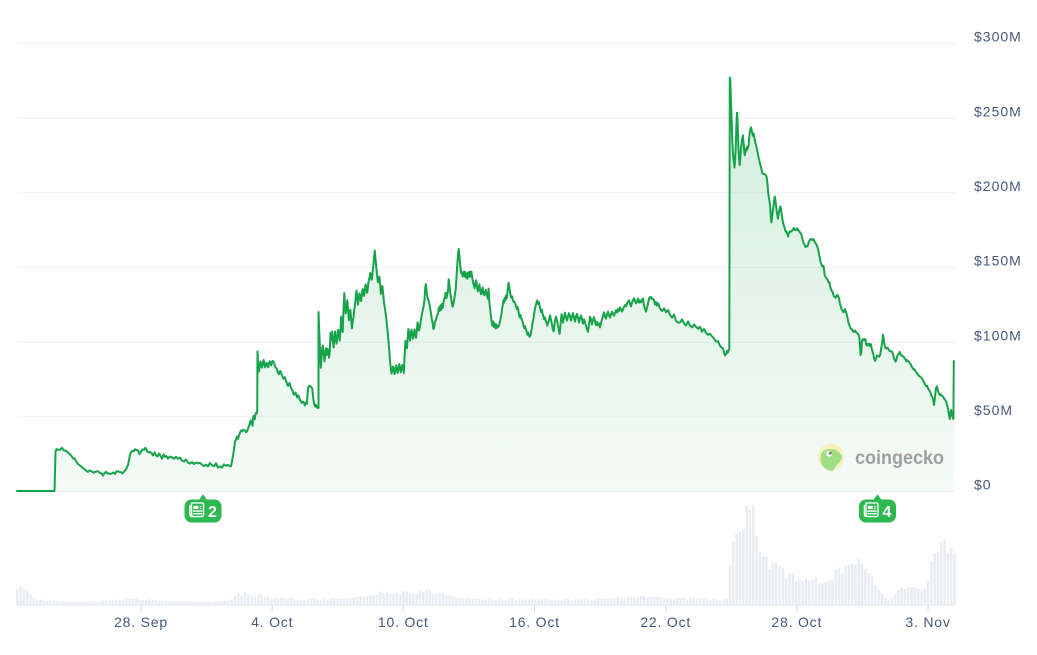  Describe the element at coordinates (141, 622) in the screenshot. I see `svg-text: 28. Sep` at that location.